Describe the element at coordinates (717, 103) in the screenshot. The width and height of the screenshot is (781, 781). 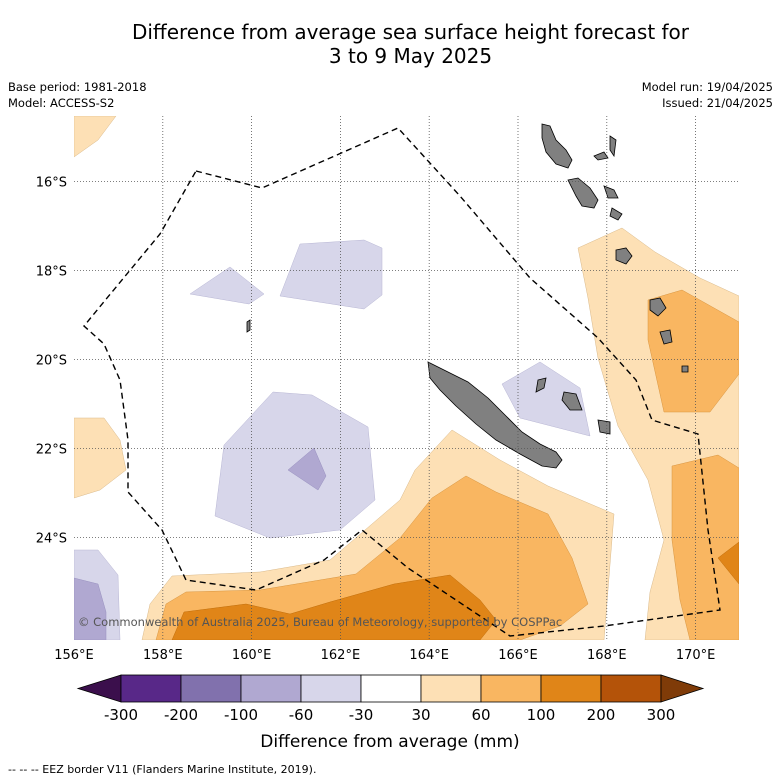
I see `issued-date: Issued: 21/04/2025` at that location.